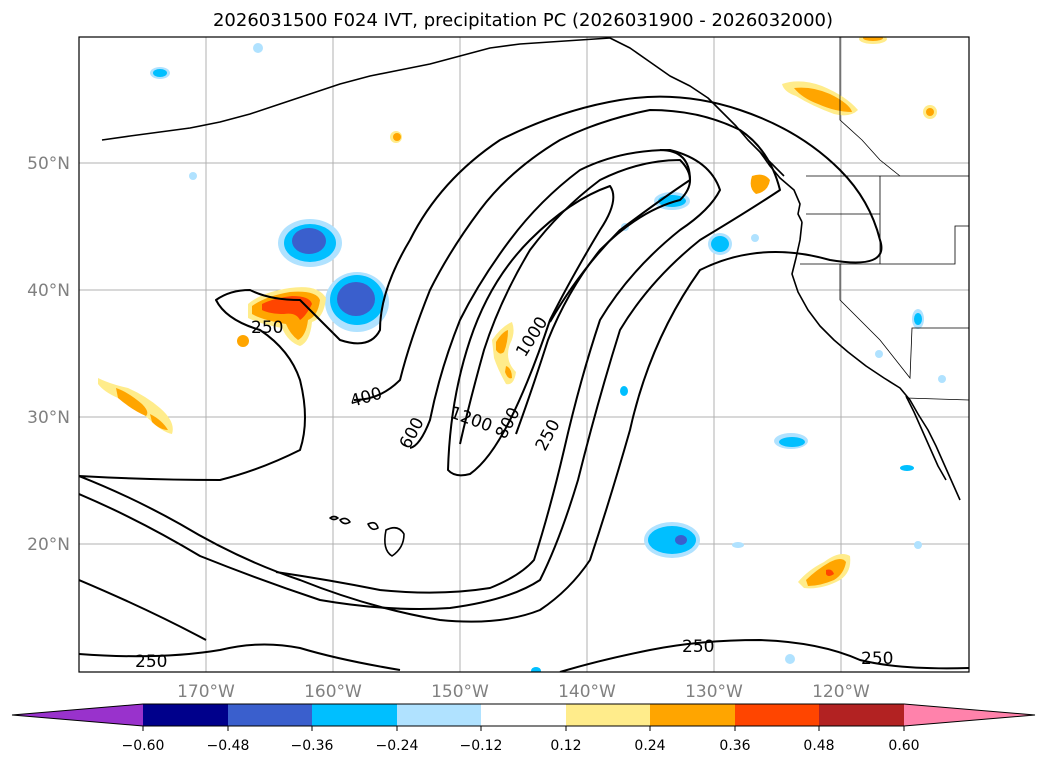  Describe the element at coordinates (345, 521) in the screenshot. I see `hawaii-oahu` at that location.